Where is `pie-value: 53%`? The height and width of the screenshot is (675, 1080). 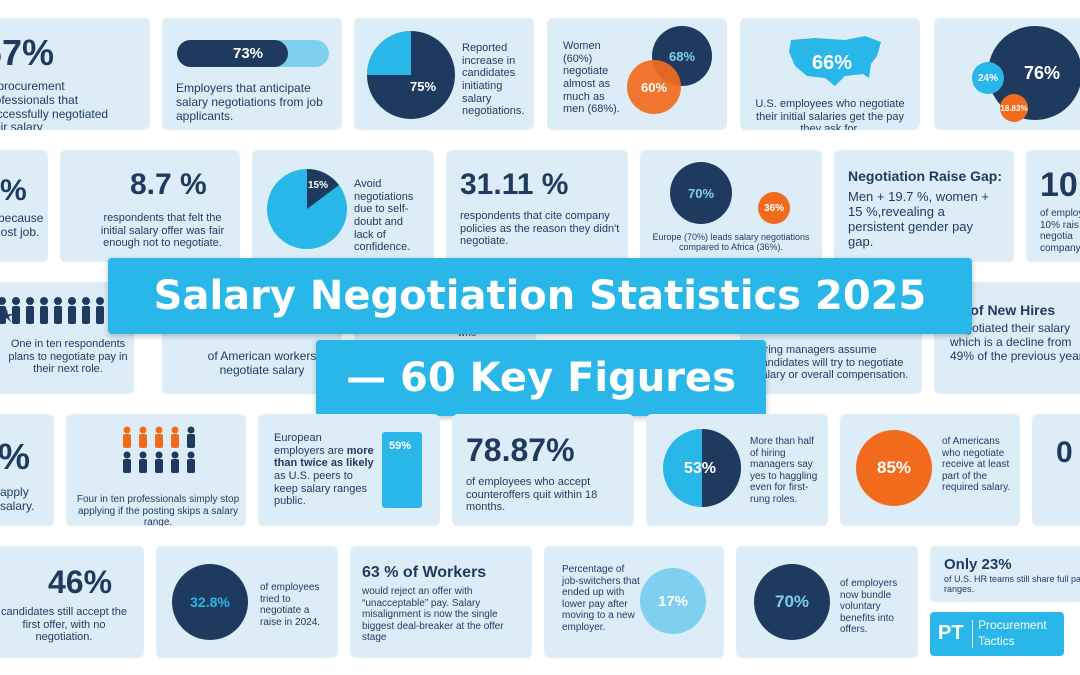 pie-value: 53% is located at coordinates (700, 468).